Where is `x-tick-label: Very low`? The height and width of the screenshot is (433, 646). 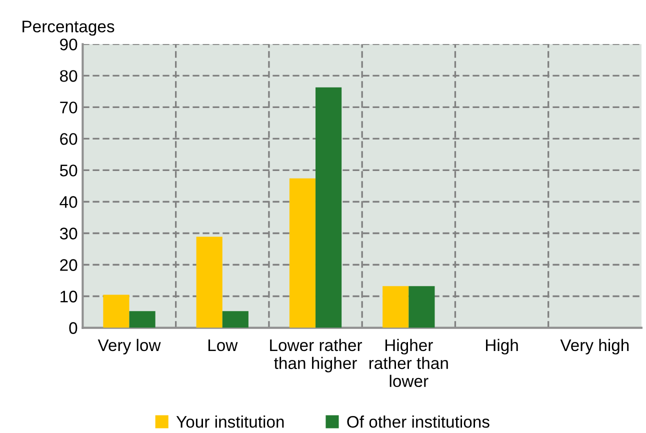
x-tick-label: Very low is located at coordinates (129, 346).